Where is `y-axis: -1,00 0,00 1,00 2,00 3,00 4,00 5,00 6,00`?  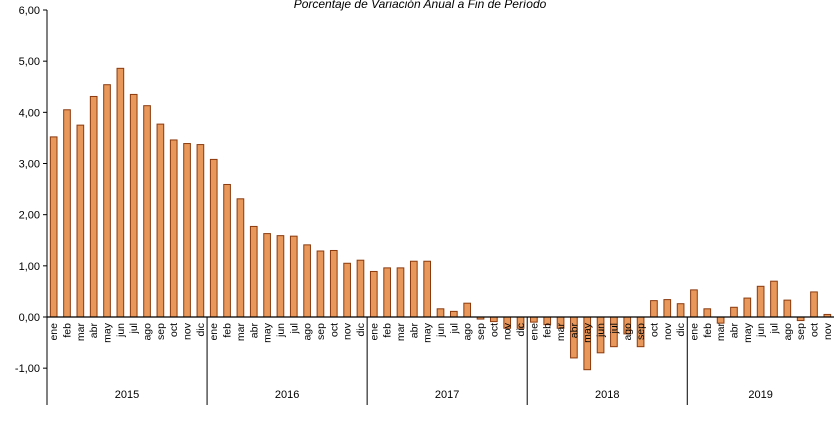
y-axis: -1,00 0,00 1,00 2,00 3,00 4,00 5,00 6,00 is located at coordinates (31, 190).